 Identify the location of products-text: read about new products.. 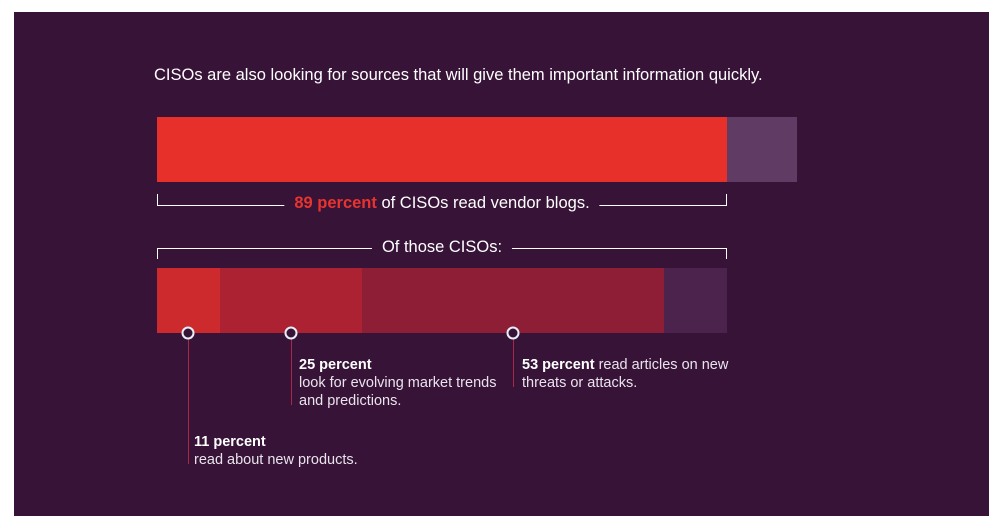
(276, 460).